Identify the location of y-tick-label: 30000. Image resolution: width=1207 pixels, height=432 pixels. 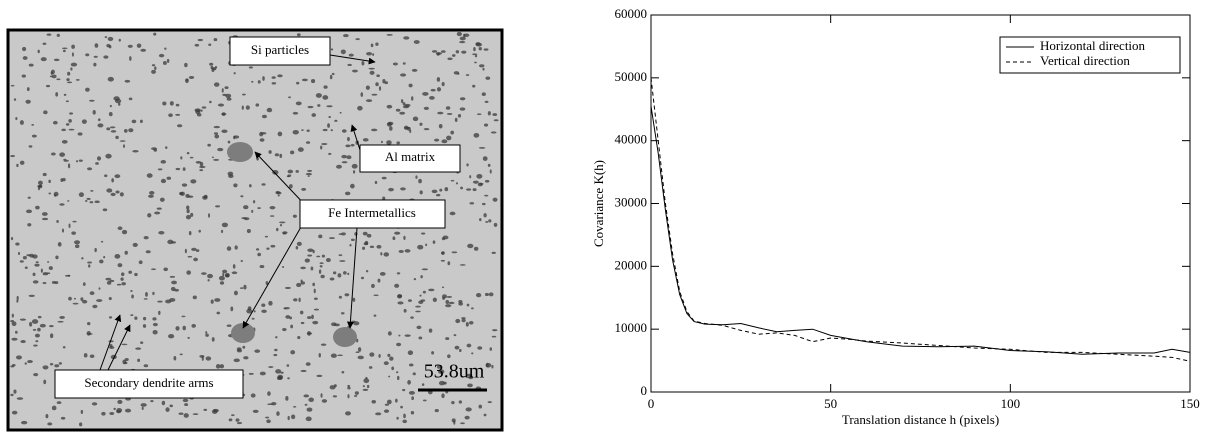
(631, 201).